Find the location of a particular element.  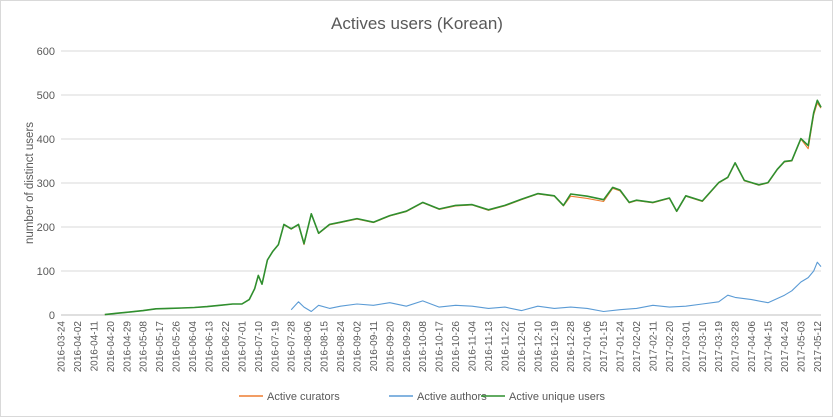

x-tick-label: 2016-11-04 is located at coordinates (473, 346).